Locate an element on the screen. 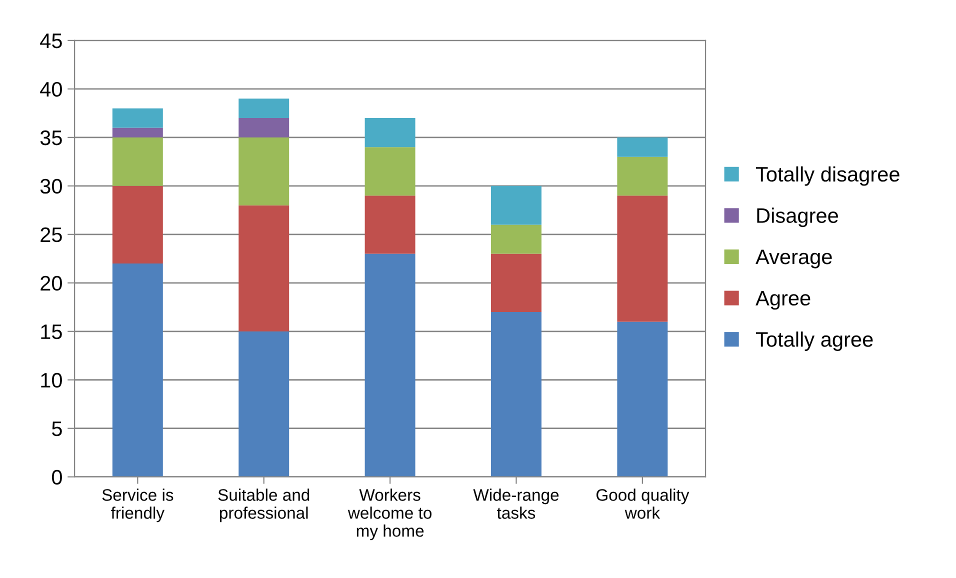  y-tick-label: 0 is located at coordinates (57, 477).